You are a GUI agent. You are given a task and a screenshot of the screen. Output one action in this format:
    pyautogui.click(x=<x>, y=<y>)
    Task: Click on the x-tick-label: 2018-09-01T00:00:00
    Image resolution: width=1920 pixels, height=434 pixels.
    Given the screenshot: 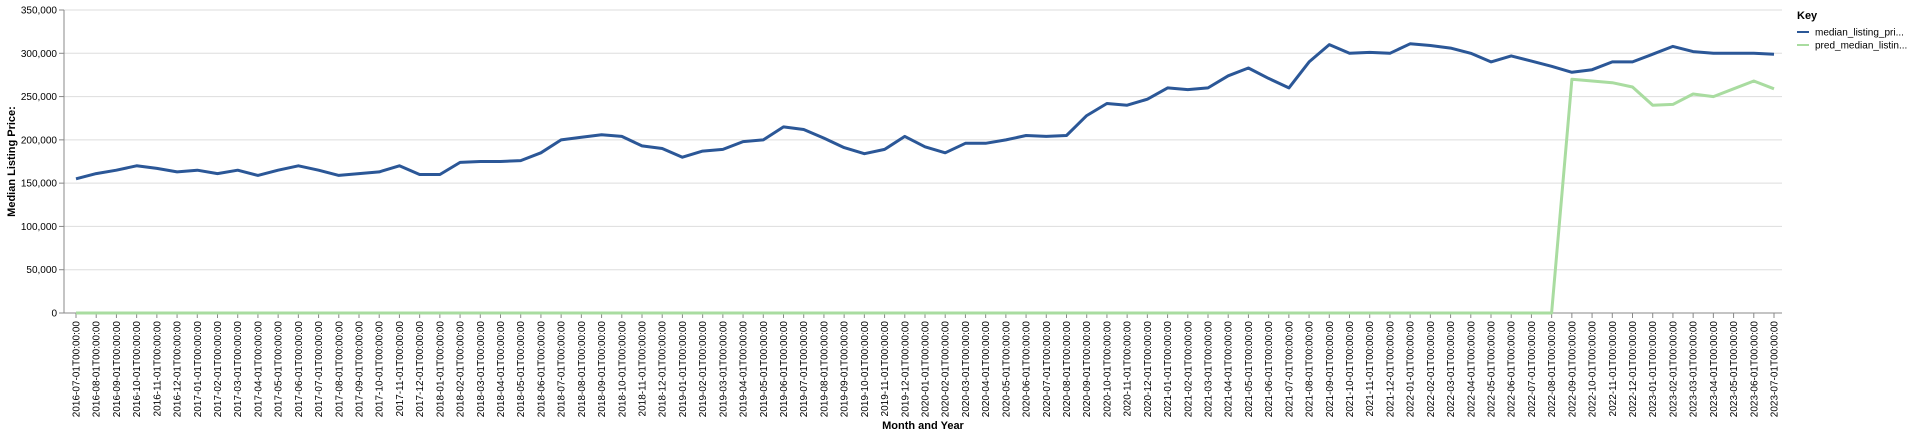 What is the action you would take?
    pyautogui.click(x=602, y=369)
    